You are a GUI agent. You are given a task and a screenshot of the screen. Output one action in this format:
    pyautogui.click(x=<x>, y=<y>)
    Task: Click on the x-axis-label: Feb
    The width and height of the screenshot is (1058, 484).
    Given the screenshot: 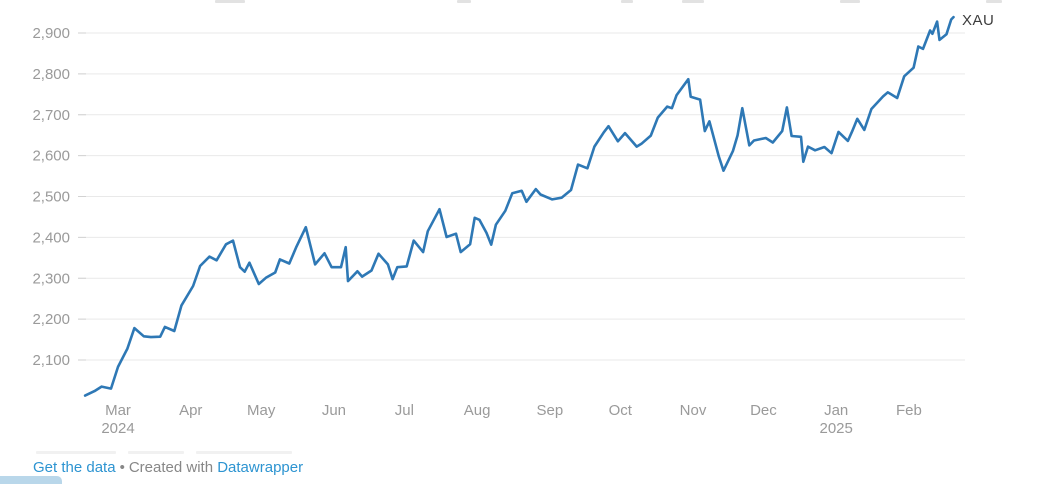 What is the action you would take?
    pyautogui.click(x=909, y=410)
    